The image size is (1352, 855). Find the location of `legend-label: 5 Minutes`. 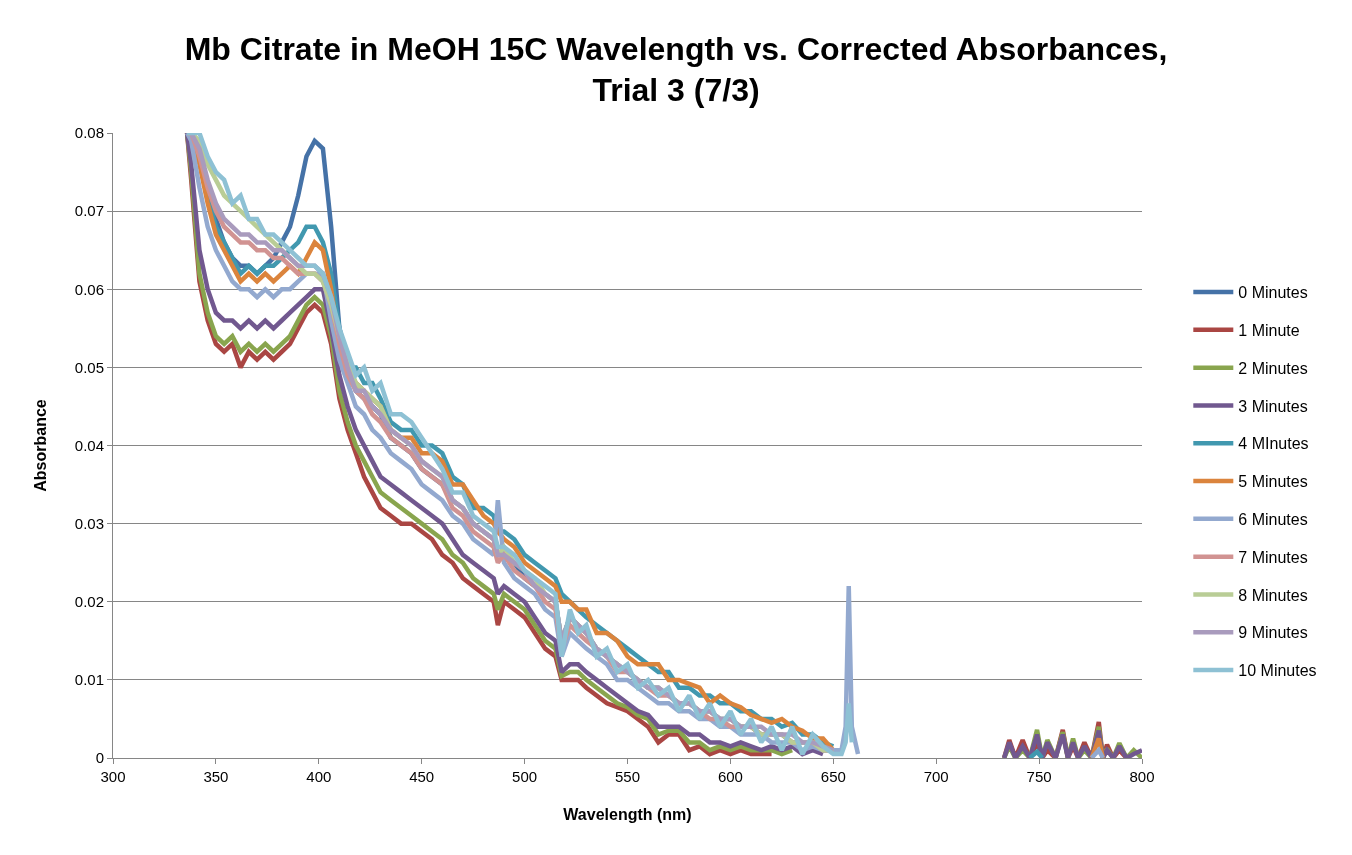

legend-label: 5 Minutes is located at coordinates (1273, 482).